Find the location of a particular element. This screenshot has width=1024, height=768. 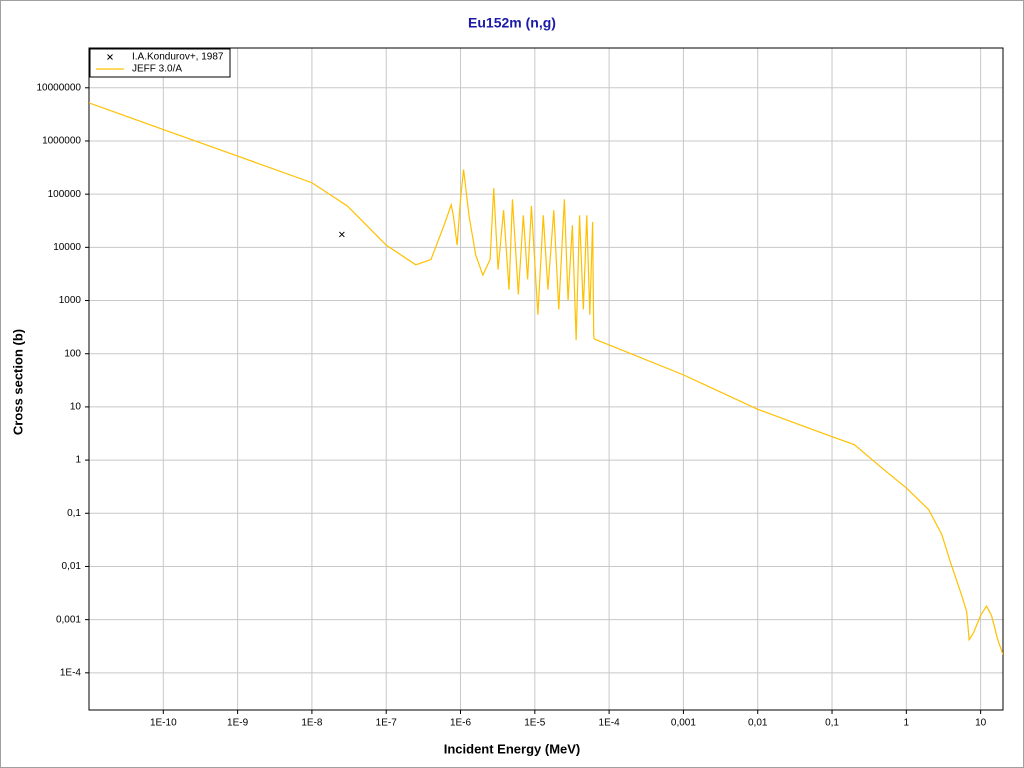

x-tick-label: 0,01 is located at coordinates (758, 723).